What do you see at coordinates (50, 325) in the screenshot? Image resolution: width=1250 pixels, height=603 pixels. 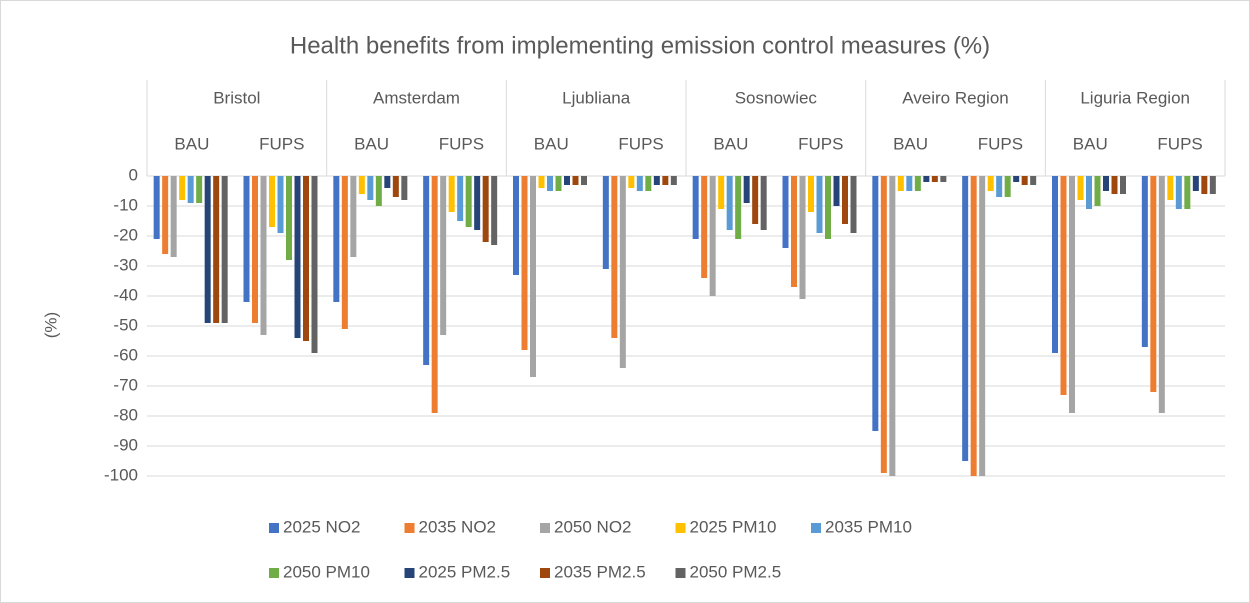 I see `y-axis-label: (%)` at bounding box center [50, 325].